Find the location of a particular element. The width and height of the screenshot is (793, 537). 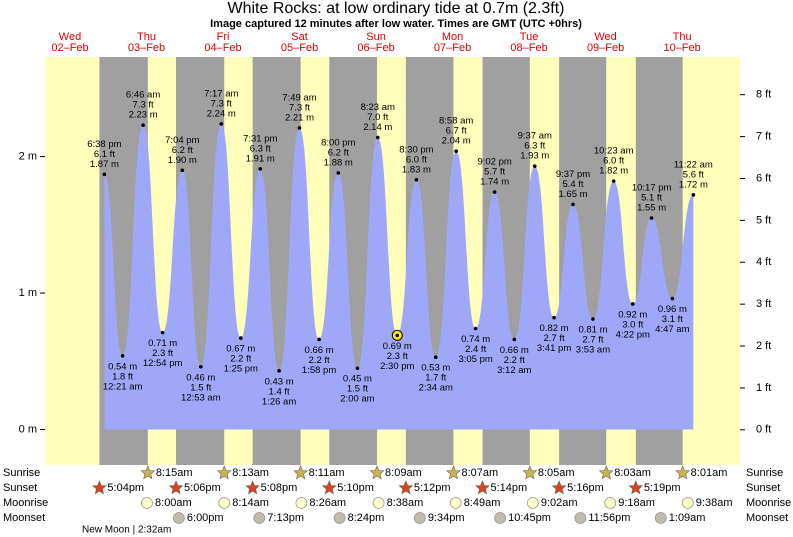

tide-label: 6.7 ft is located at coordinates (456, 131).